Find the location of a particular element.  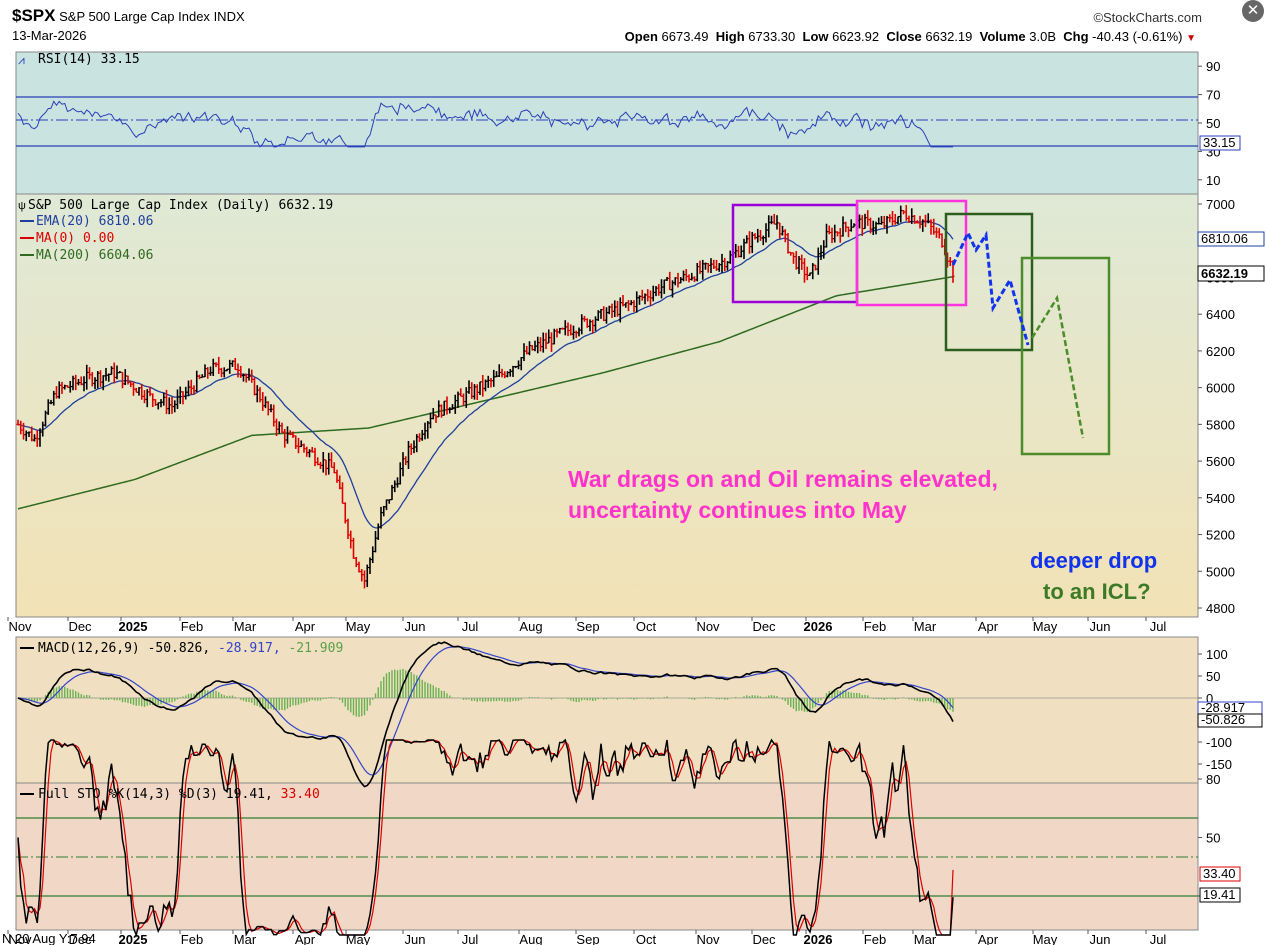

chart-title: $SPX S&P 500 Large Cap Index INDX is located at coordinates (128, 16).